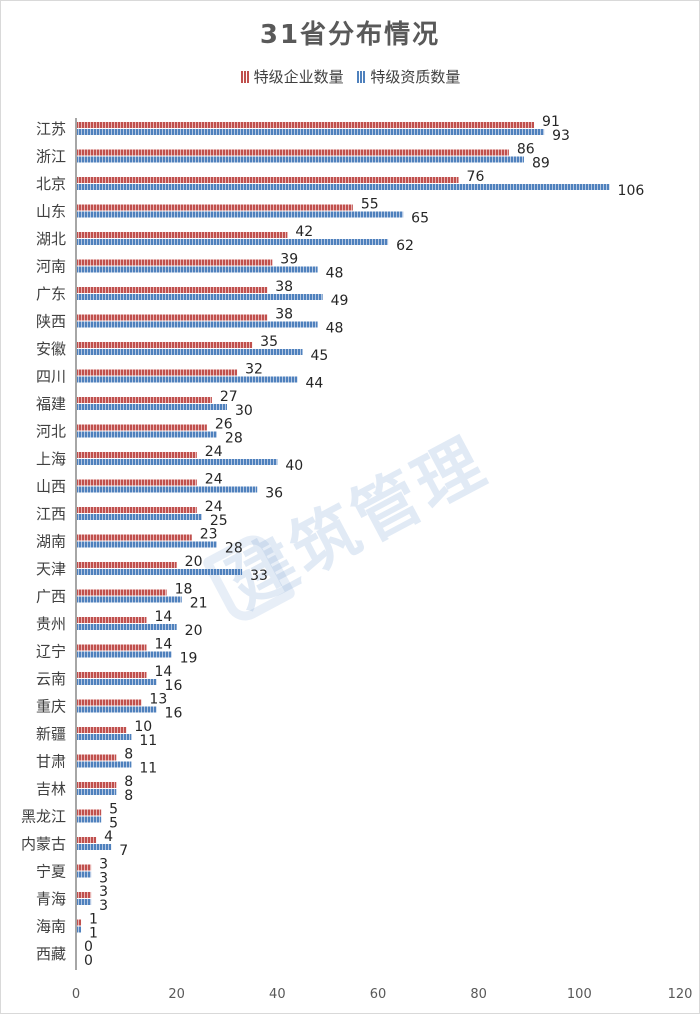  I want to click on data-label-qualifications: 106, so click(631, 191).